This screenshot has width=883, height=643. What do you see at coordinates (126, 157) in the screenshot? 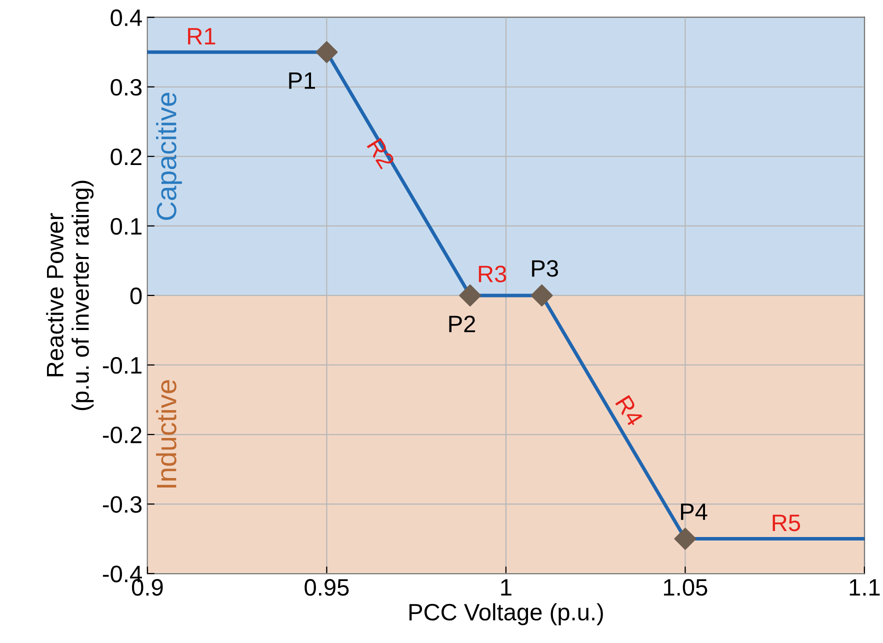
I see `y-tick-label: 0.2` at bounding box center [126, 157].